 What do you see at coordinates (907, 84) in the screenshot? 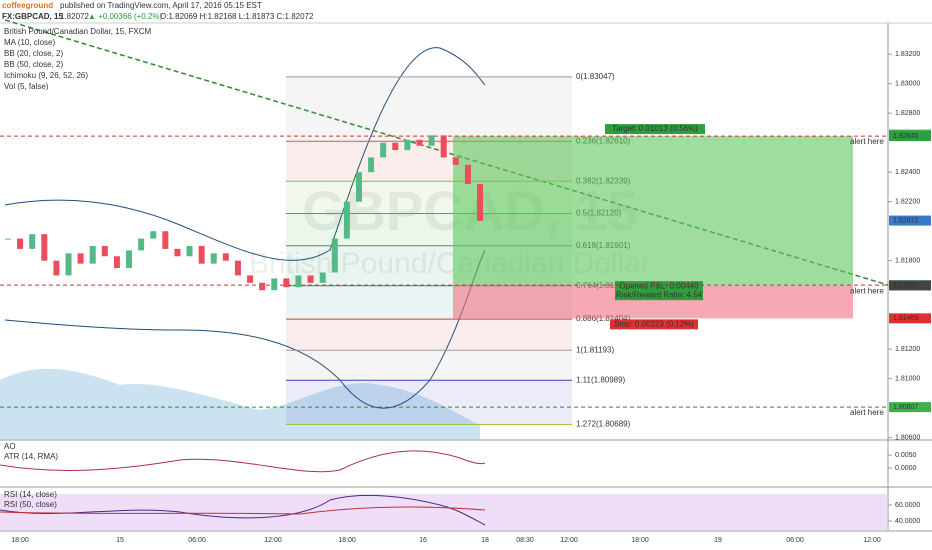
I see `y-tick-label: 1.83000` at bounding box center [907, 84].